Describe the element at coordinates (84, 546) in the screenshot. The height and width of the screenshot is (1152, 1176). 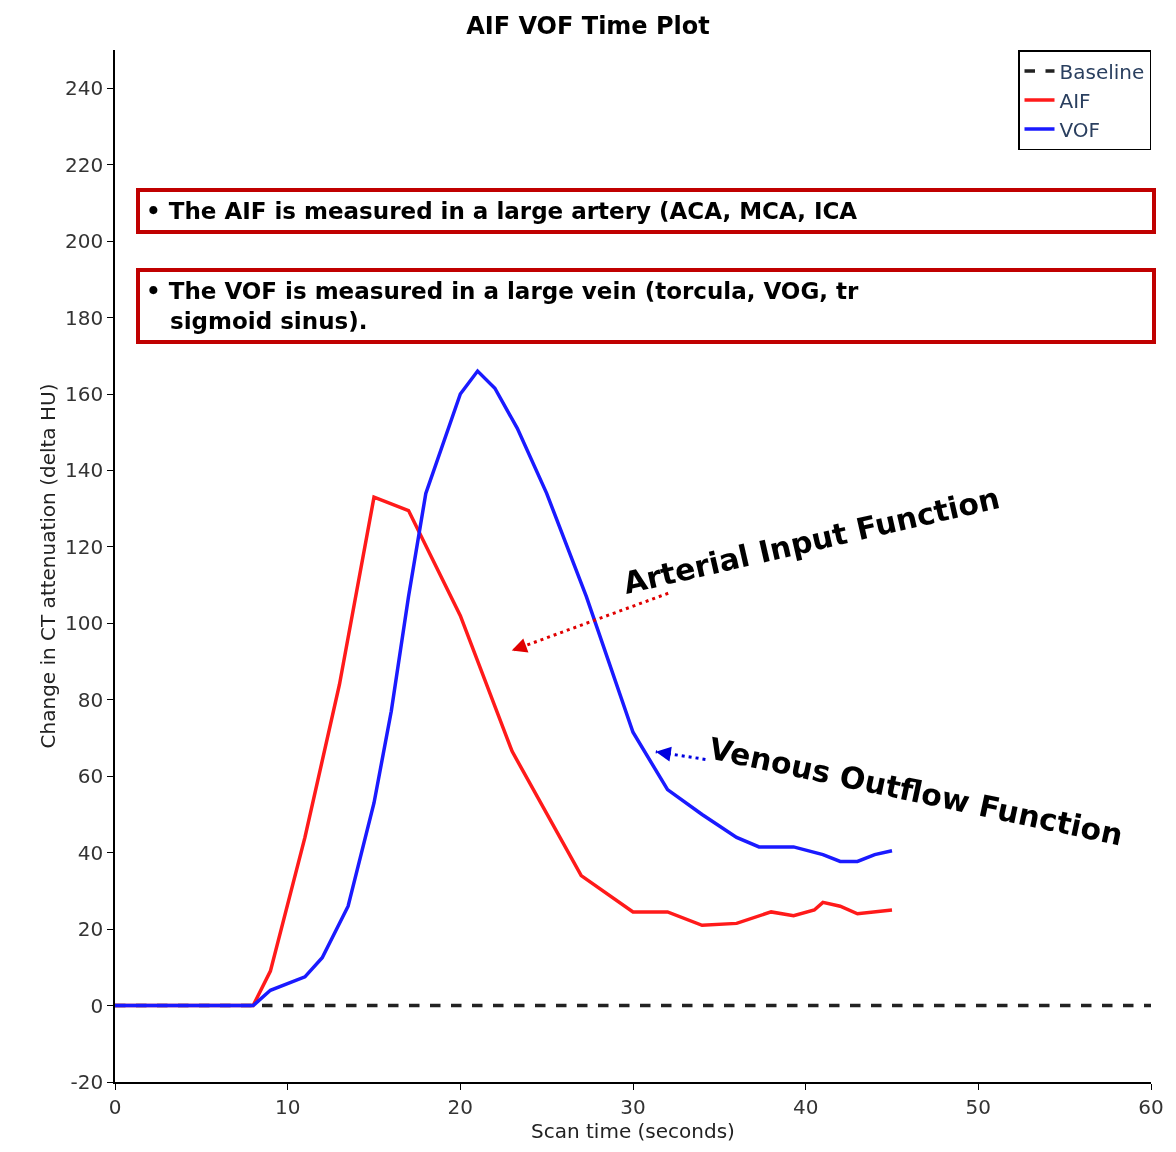
I see `y-tick-label: 120` at that location.